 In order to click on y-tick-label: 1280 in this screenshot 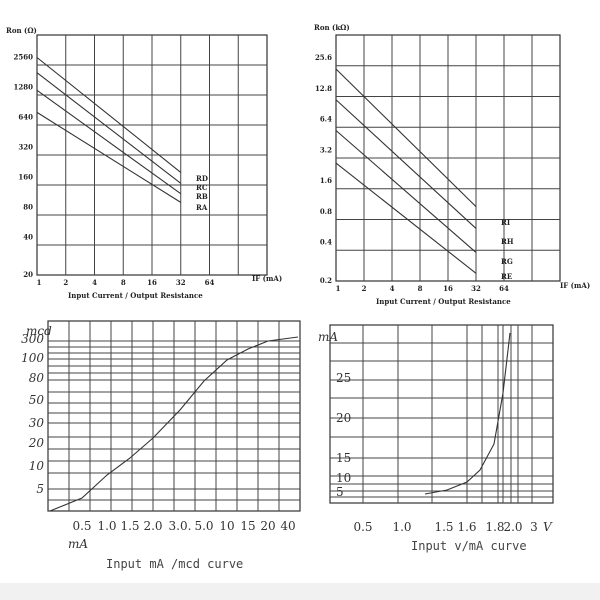, I will do `click(24, 87)`.